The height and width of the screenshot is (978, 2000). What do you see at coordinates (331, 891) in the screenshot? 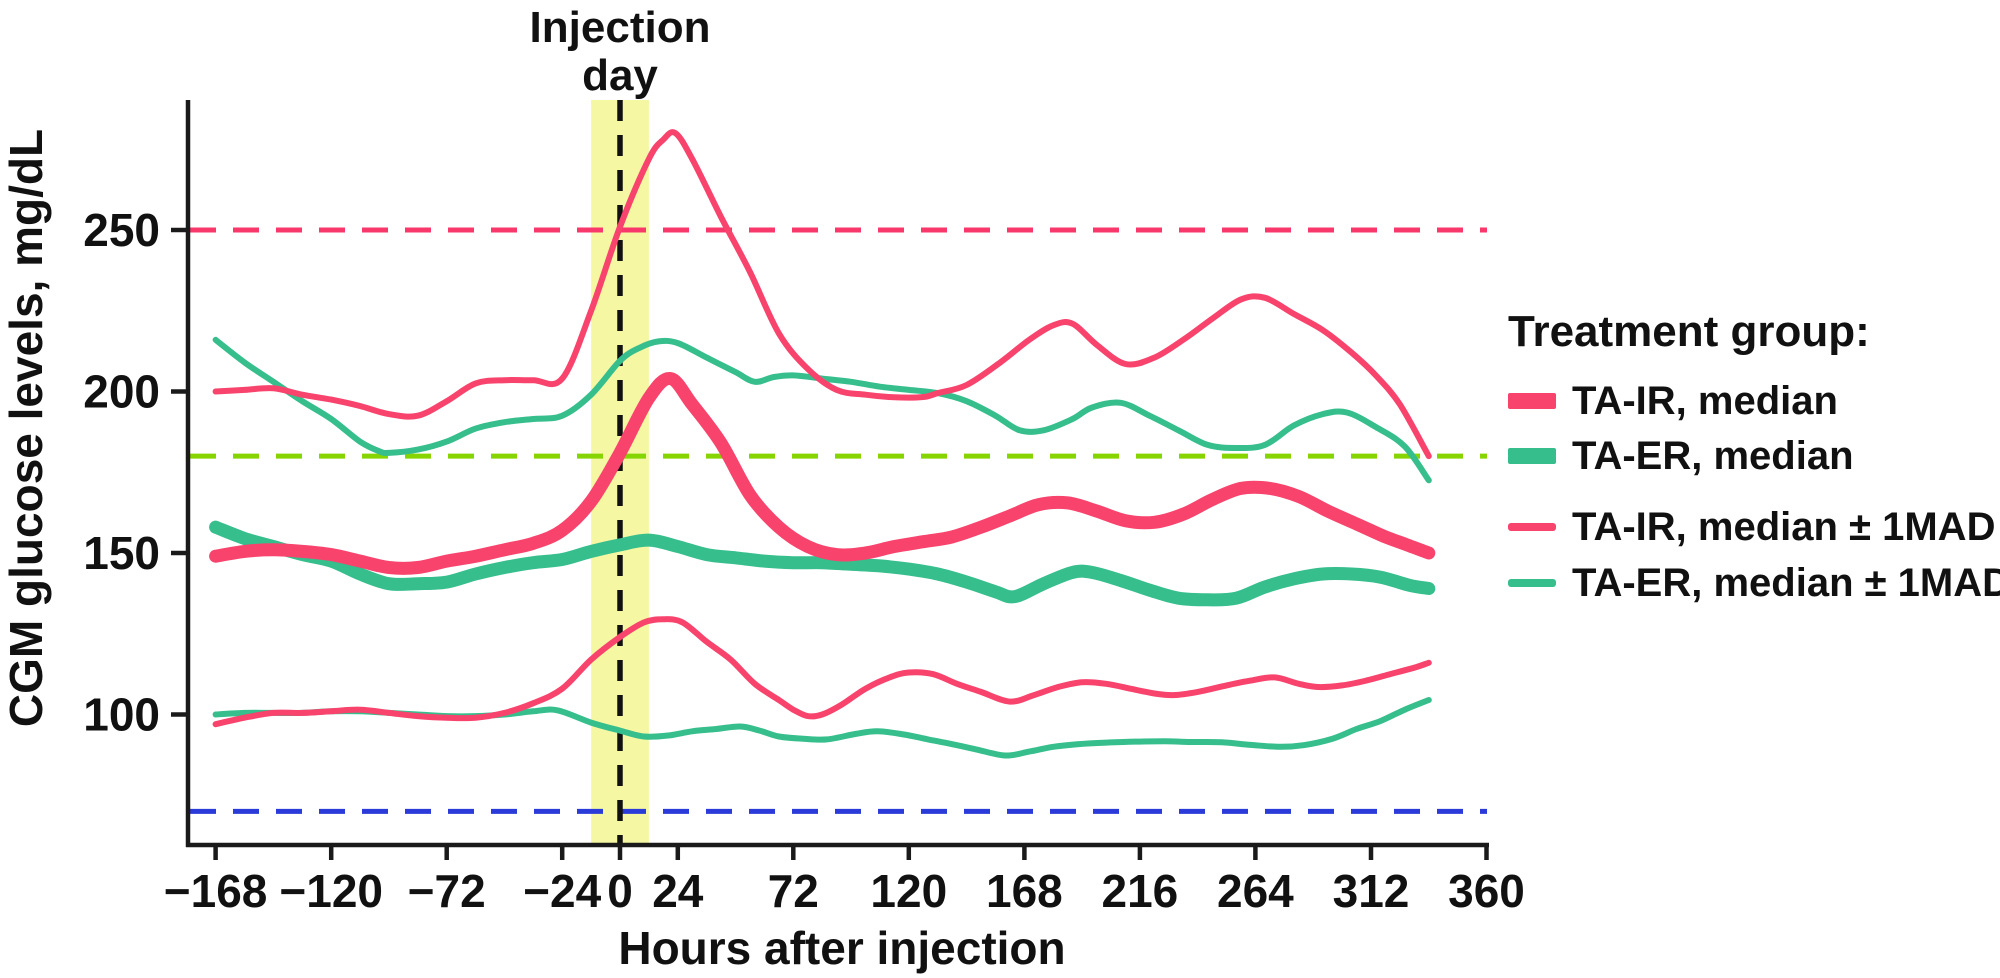
I see `x-tick-label--120: −120` at bounding box center [331, 891].